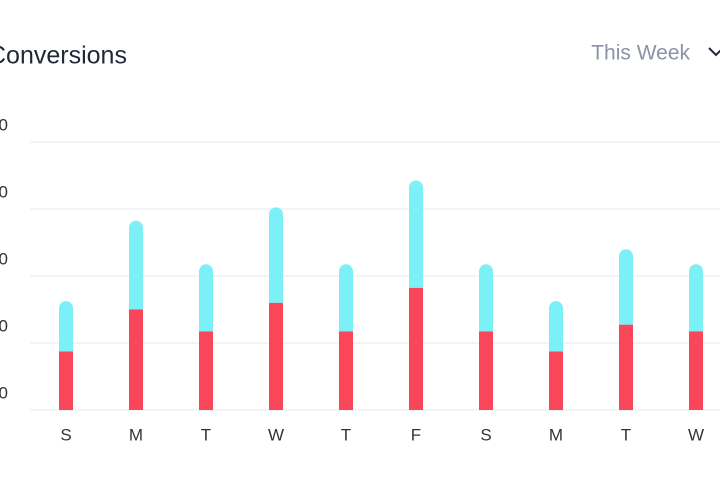  I want to click on chart-title: Conversions, so click(63, 56).